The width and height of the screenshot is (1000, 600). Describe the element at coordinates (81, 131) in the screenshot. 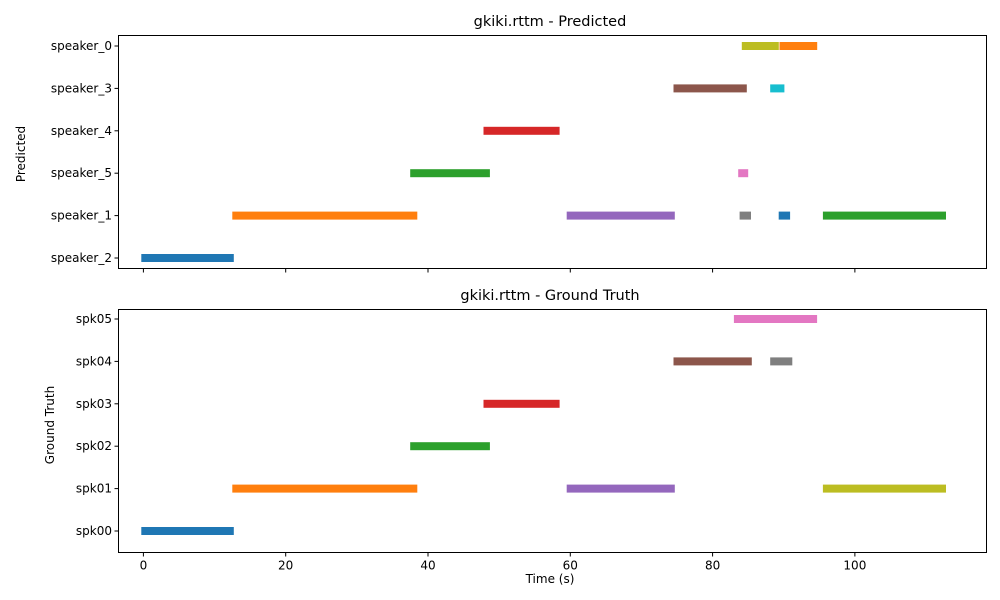

I see `predicted-ytick-label-speaker_4: speaker_4` at that location.